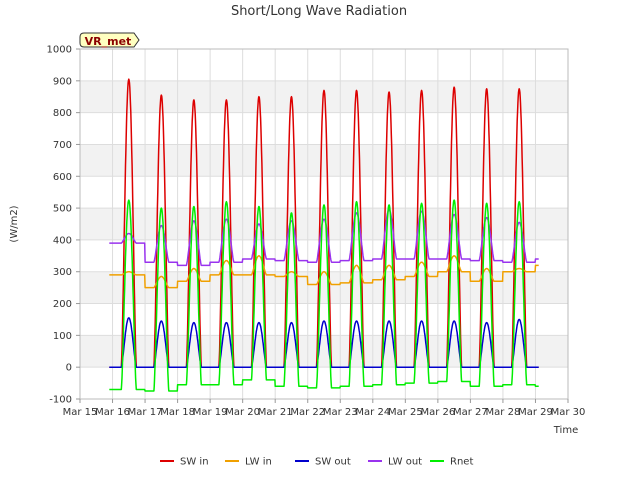 This screenshot has height=480, width=640. What do you see at coordinates (258, 462) in the screenshot?
I see `legend-label: LW in` at bounding box center [258, 462].